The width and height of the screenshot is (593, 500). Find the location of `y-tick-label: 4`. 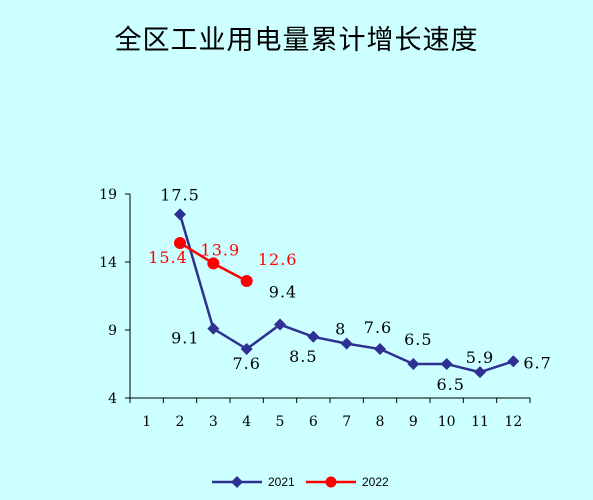

y-tick-label: 4 is located at coordinates (112, 399).